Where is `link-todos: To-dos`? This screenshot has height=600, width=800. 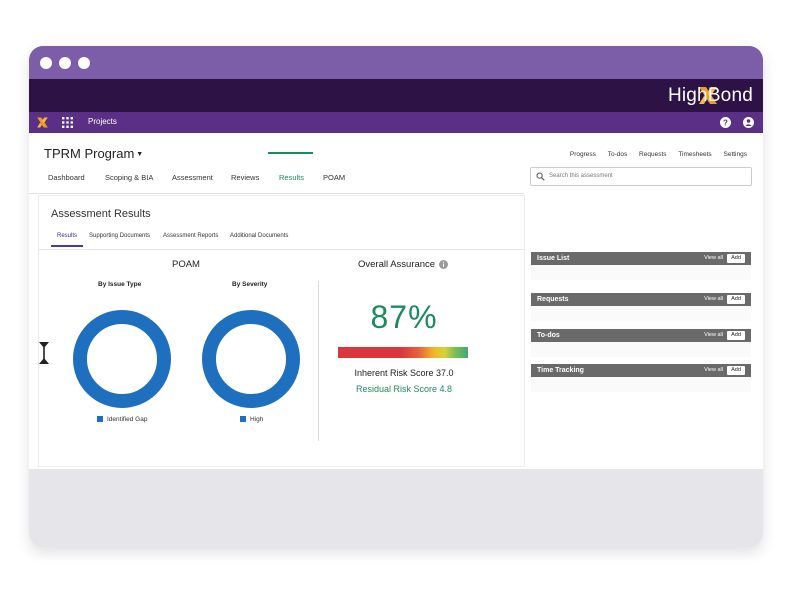
link-todos: To-dos is located at coordinates (617, 154).